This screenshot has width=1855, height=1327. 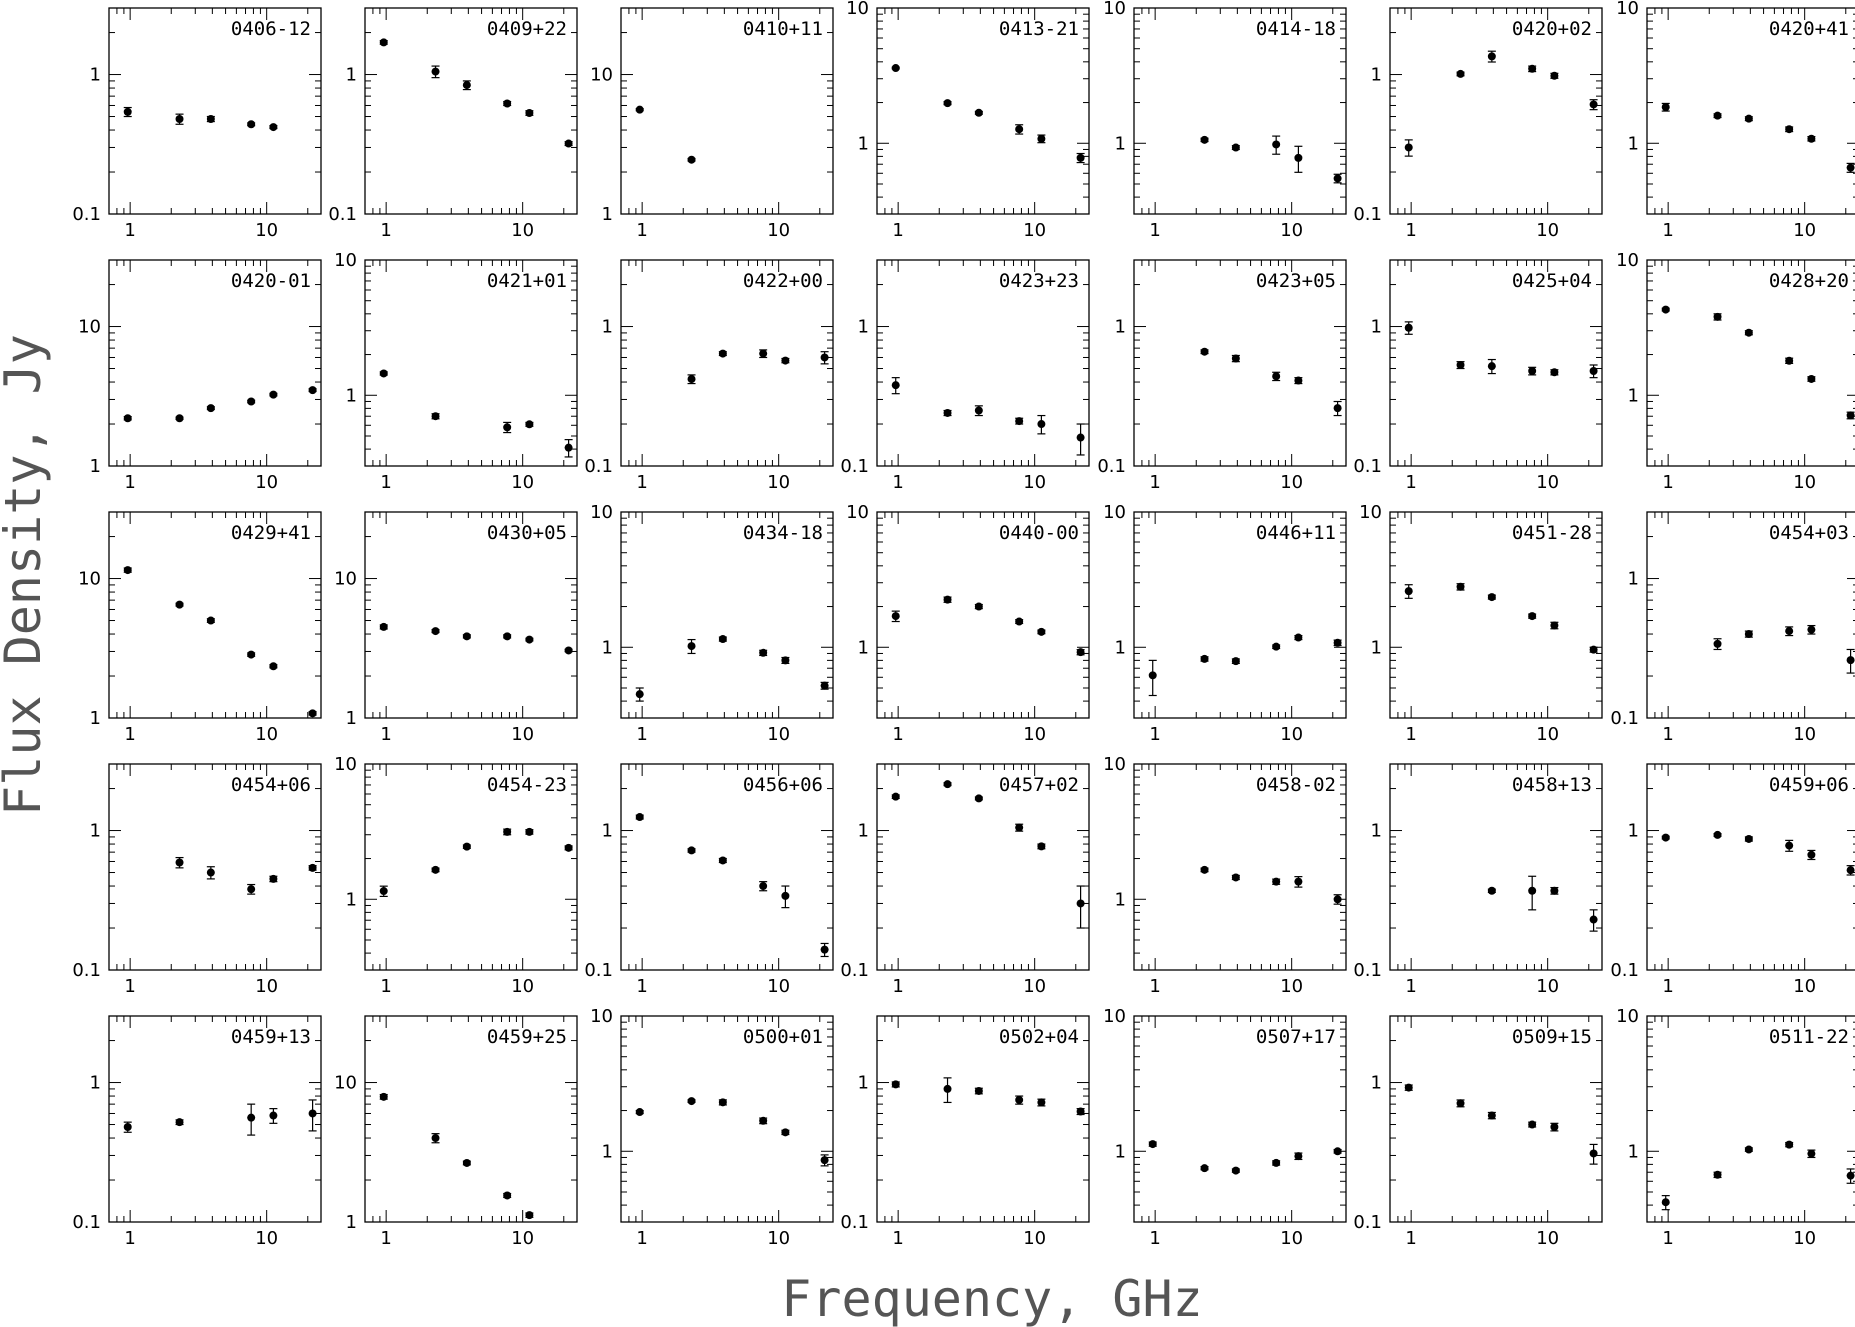 I want to click on panel-0423+05: 1 10 0.1 1 0423+05, so click(x=1222, y=376).